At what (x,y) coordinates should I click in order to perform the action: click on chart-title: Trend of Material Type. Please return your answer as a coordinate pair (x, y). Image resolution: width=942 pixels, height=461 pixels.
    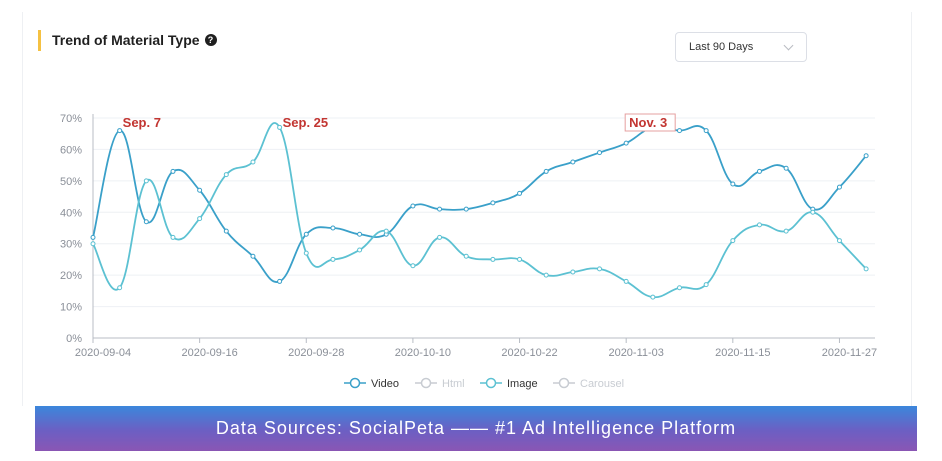
    Looking at the image, I should click on (126, 40).